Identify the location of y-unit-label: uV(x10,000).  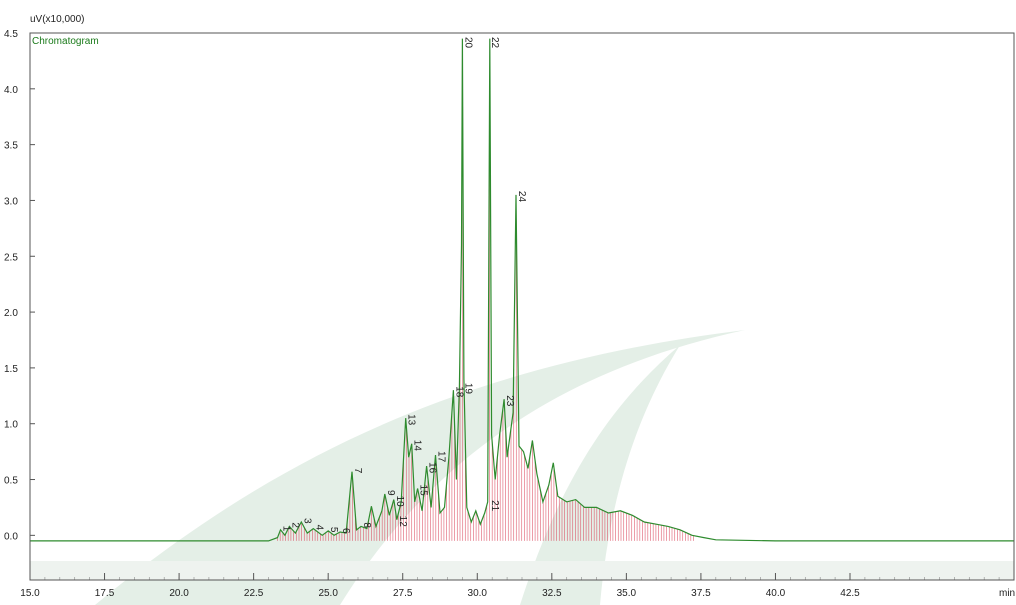
(57, 19).